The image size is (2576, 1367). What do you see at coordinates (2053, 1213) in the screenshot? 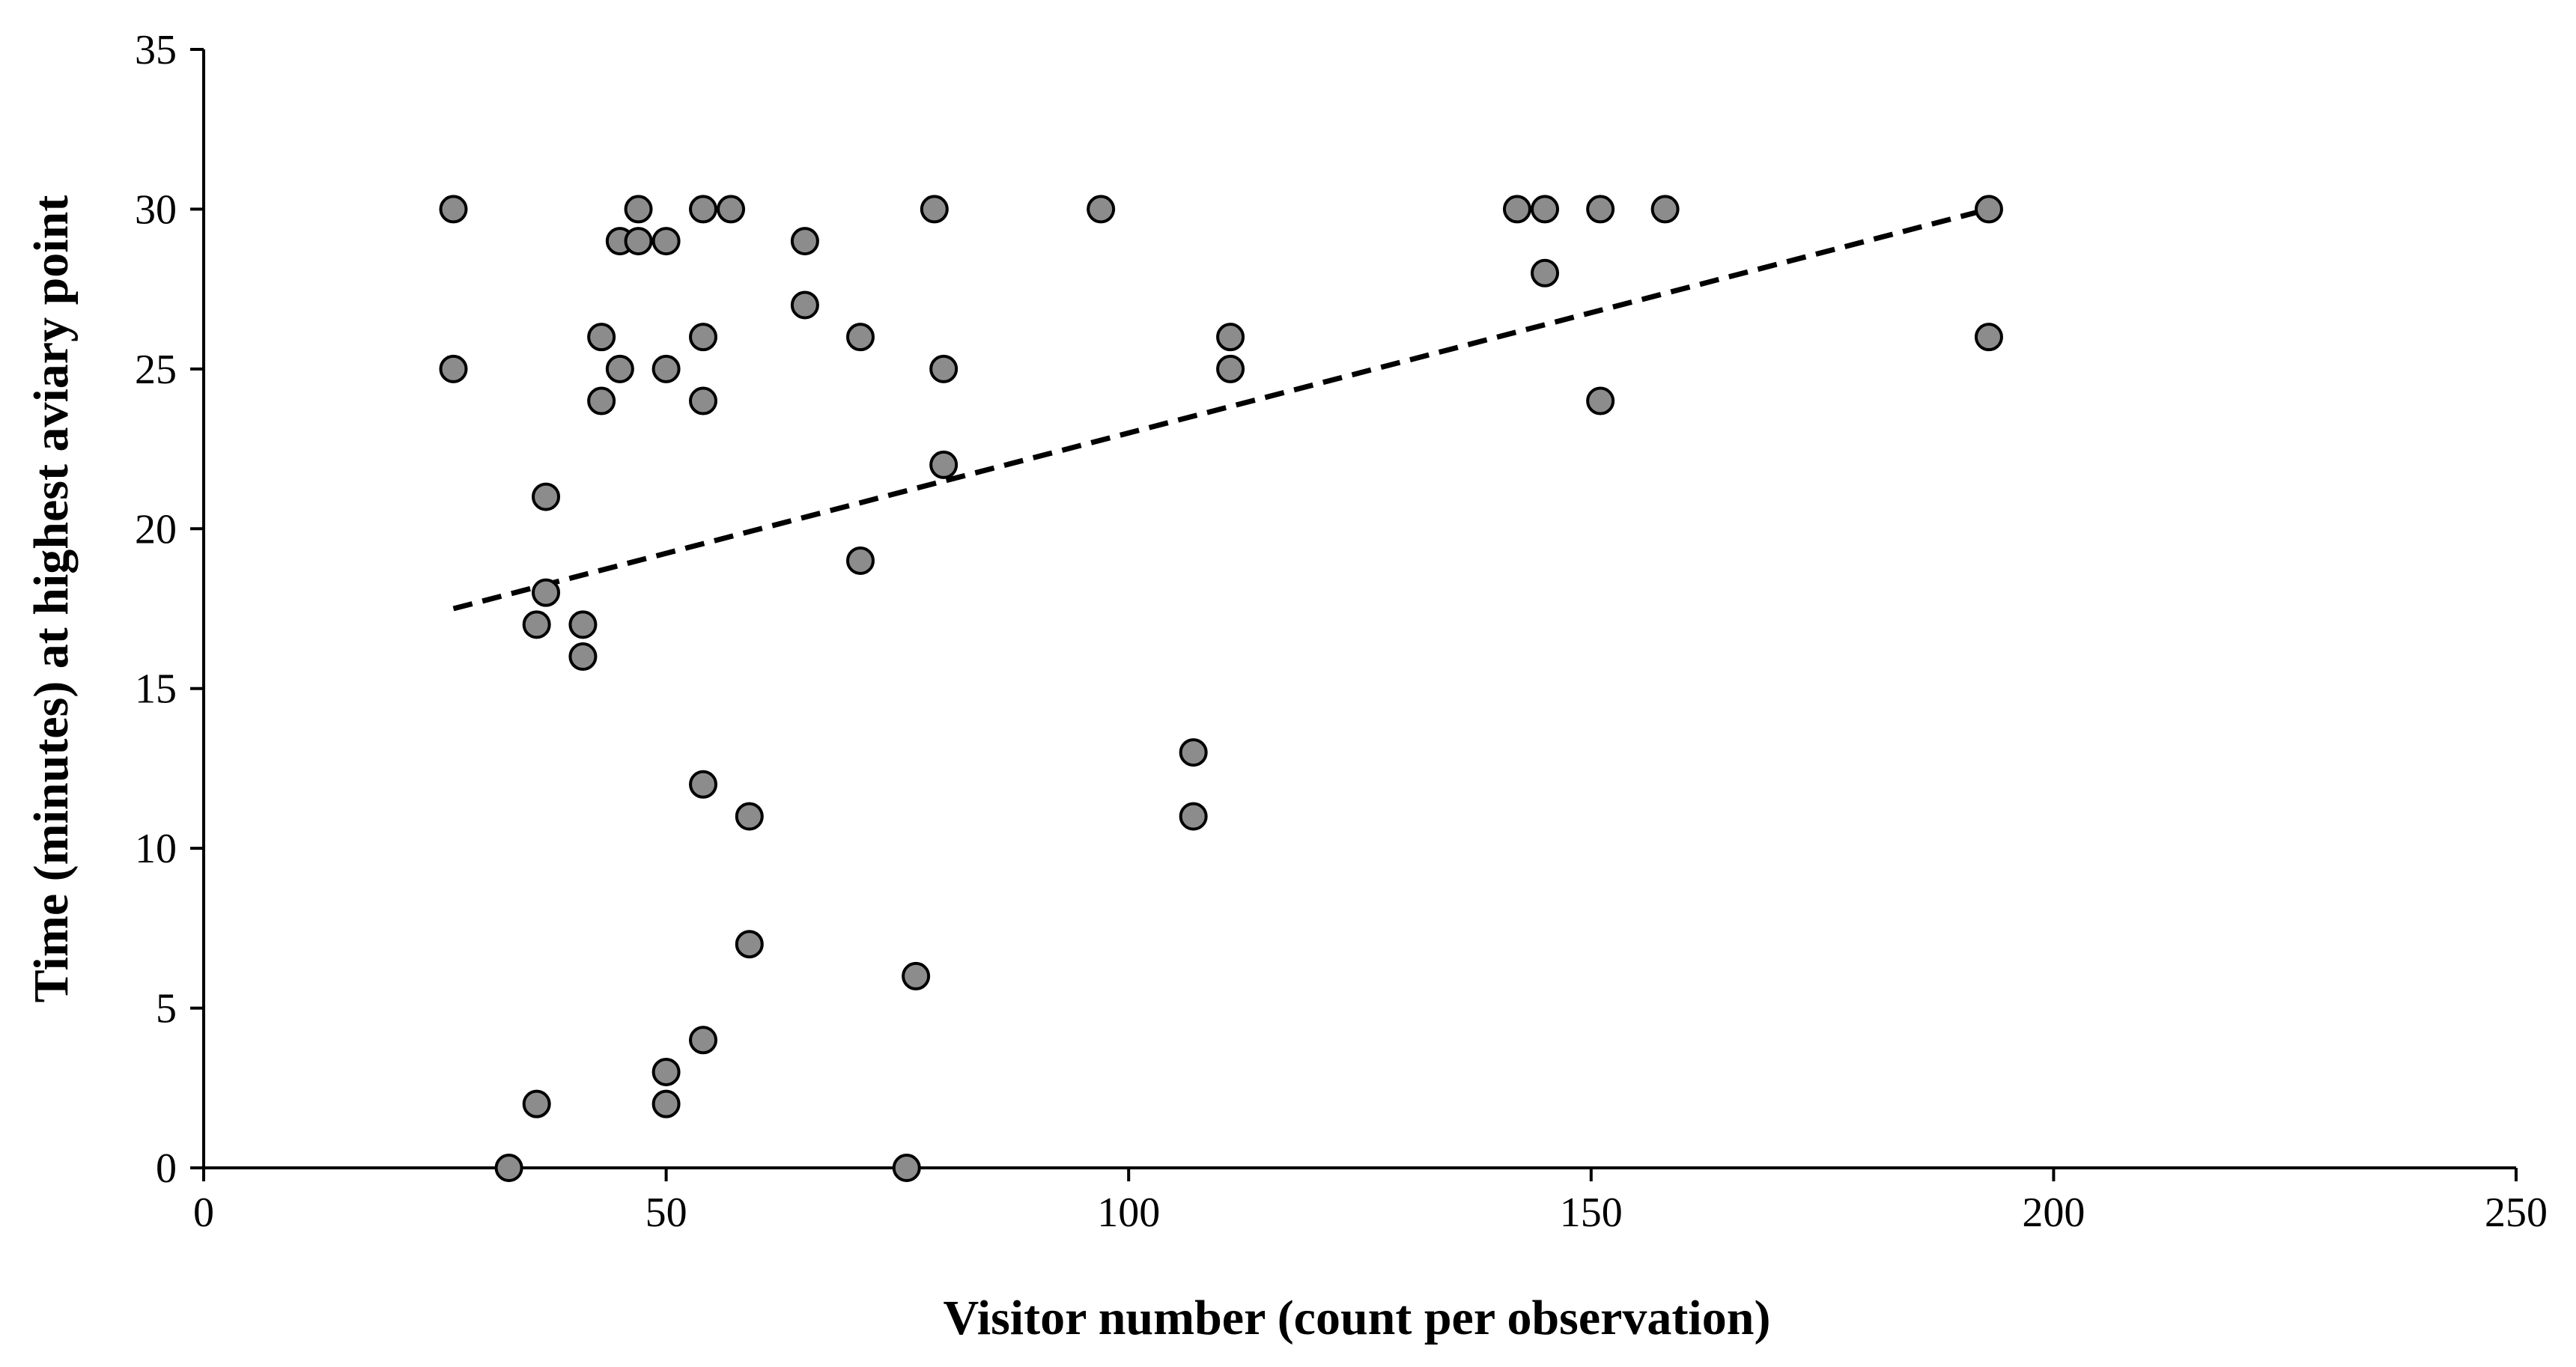
I see `x-tick-label: 200` at bounding box center [2053, 1213].